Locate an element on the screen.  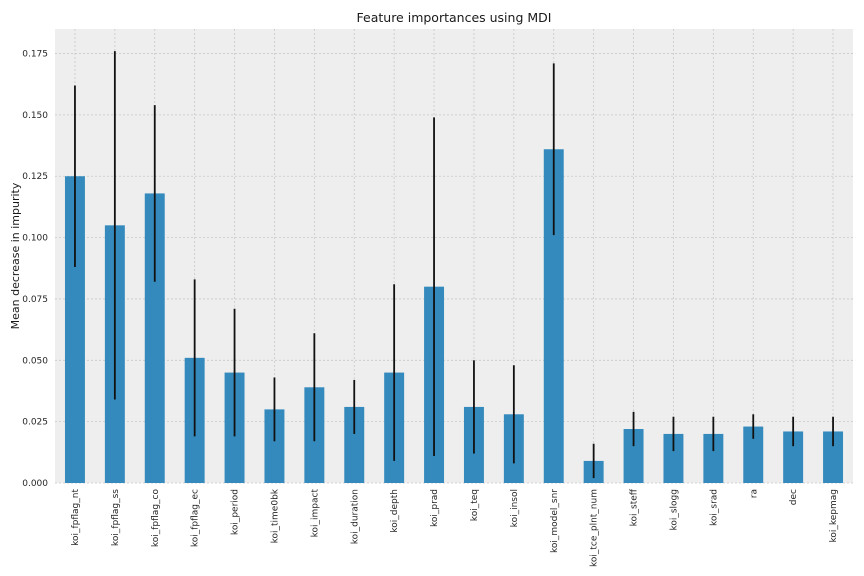
x-tick-label: ra is located at coordinates (754, 493).